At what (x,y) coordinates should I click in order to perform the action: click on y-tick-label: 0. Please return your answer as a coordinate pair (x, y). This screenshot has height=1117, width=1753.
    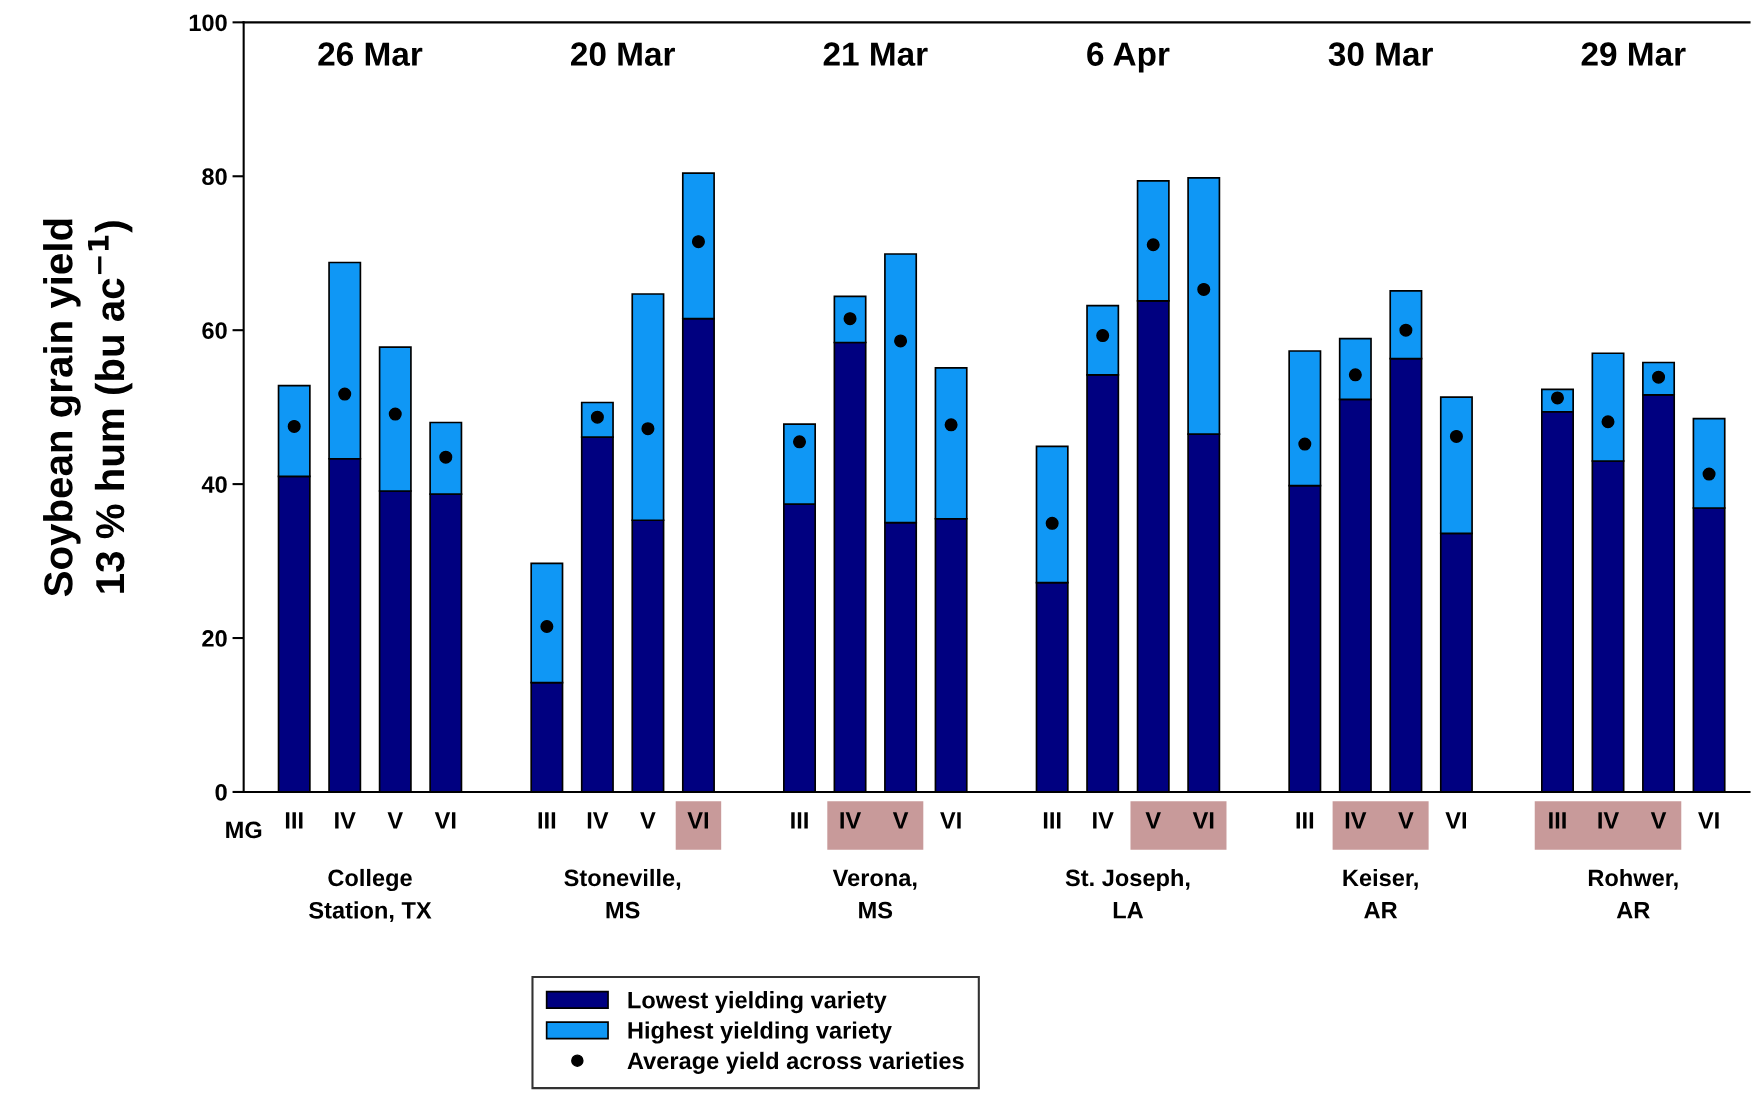
    Looking at the image, I should click on (221, 792).